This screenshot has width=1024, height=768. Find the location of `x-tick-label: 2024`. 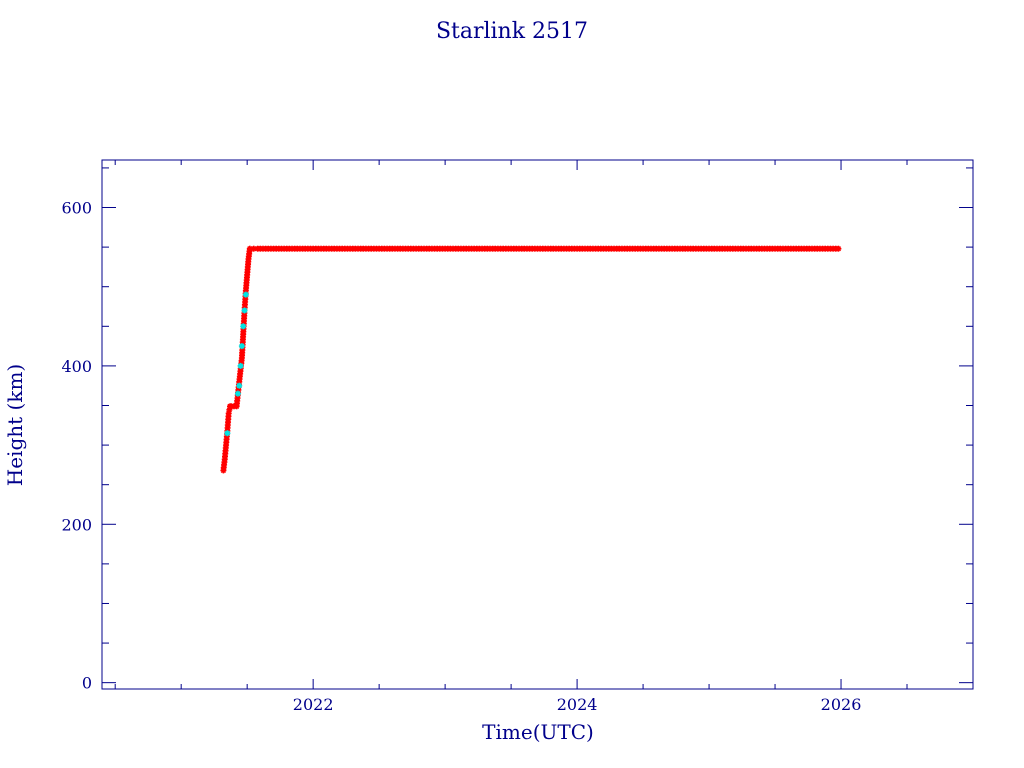

x-tick-label: 2024 is located at coordinates (577, 704).